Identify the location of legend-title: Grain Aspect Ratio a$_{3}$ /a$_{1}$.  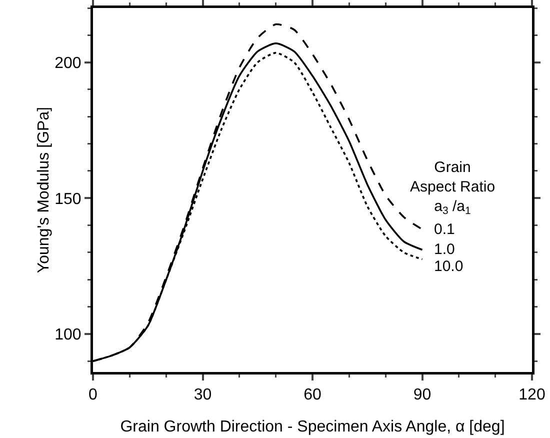
(453, 188).